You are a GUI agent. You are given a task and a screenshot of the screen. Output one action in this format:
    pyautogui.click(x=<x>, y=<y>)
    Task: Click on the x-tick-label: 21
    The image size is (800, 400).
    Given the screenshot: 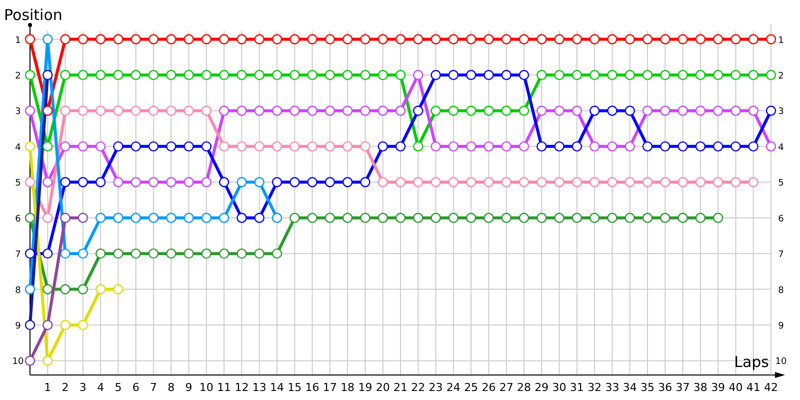 What is the action you would take?
    pyautogui.click(x=401, y=387)
    